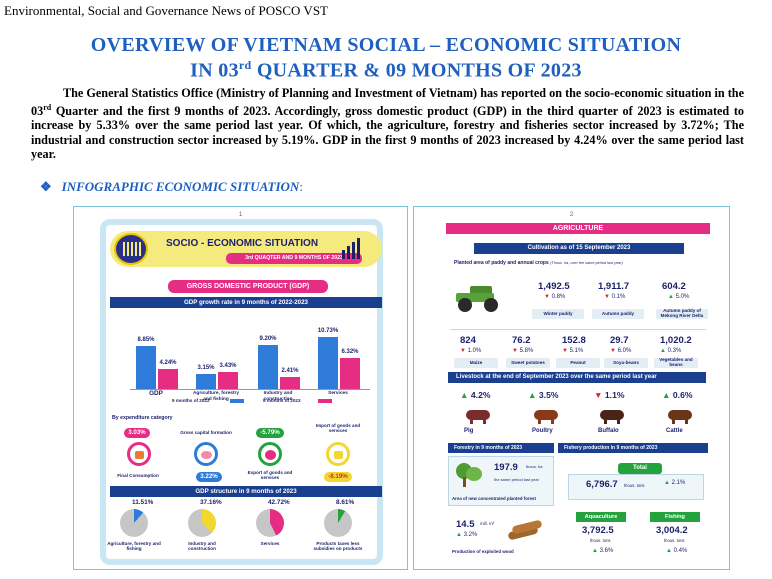 The image size is (772, 579). Describe the element at coordinates (558, 314) in the screenshot. I see `paddy-label: Winter paddy` at that location.